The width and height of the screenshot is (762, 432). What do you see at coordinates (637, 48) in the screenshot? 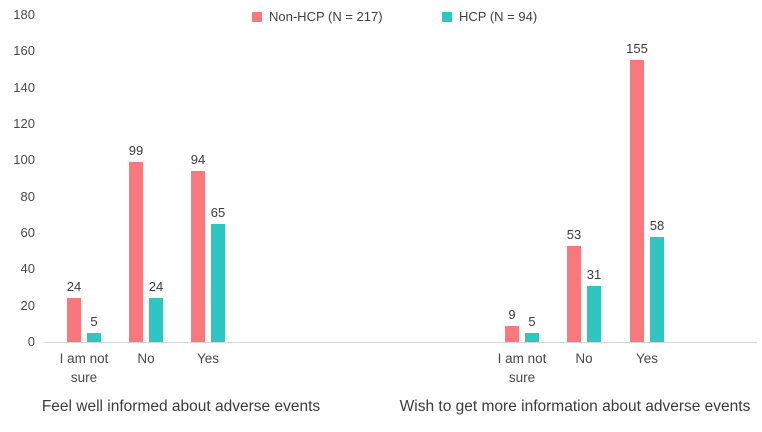
I see `bar-value-label: 155` at bounding box center [637, 48].